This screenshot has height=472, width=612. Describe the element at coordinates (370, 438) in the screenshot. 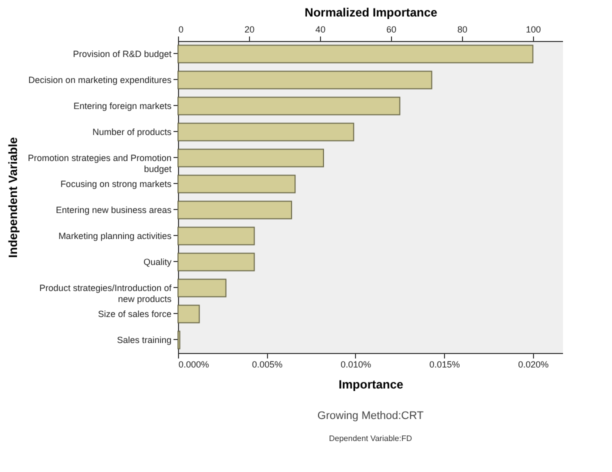

I see `text: Dependent Variable:FD` at that location.